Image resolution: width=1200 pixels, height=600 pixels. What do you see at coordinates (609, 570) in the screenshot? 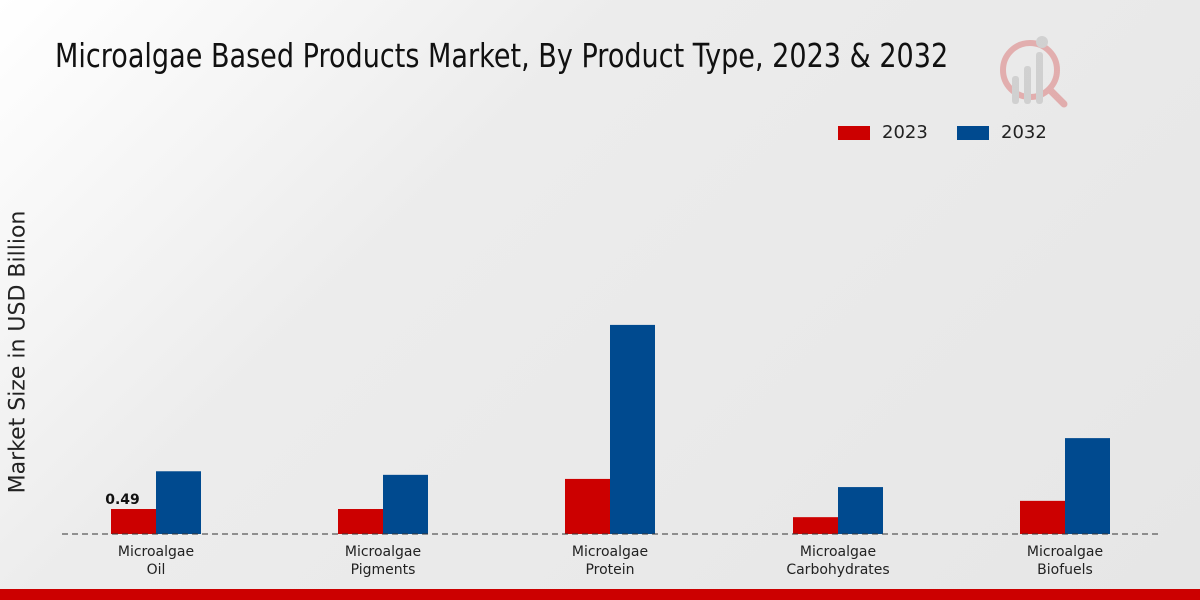
I see `x-tick-label: Protein` at bounding box center [609, 570].